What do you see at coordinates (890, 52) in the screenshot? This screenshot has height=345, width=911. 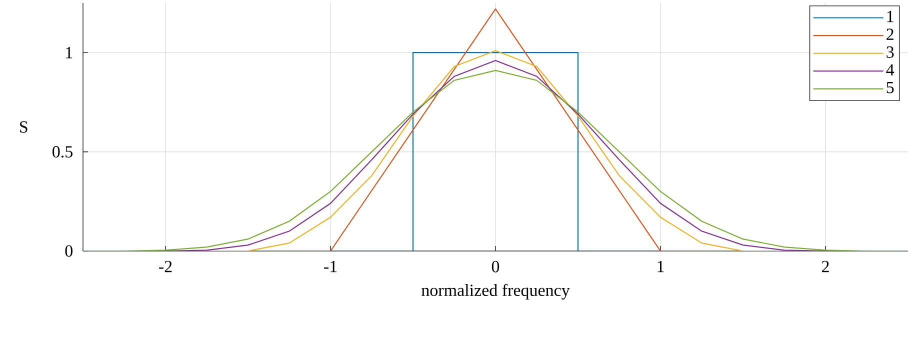 I see `legend-label: 3` at bounding box center [890, 52].